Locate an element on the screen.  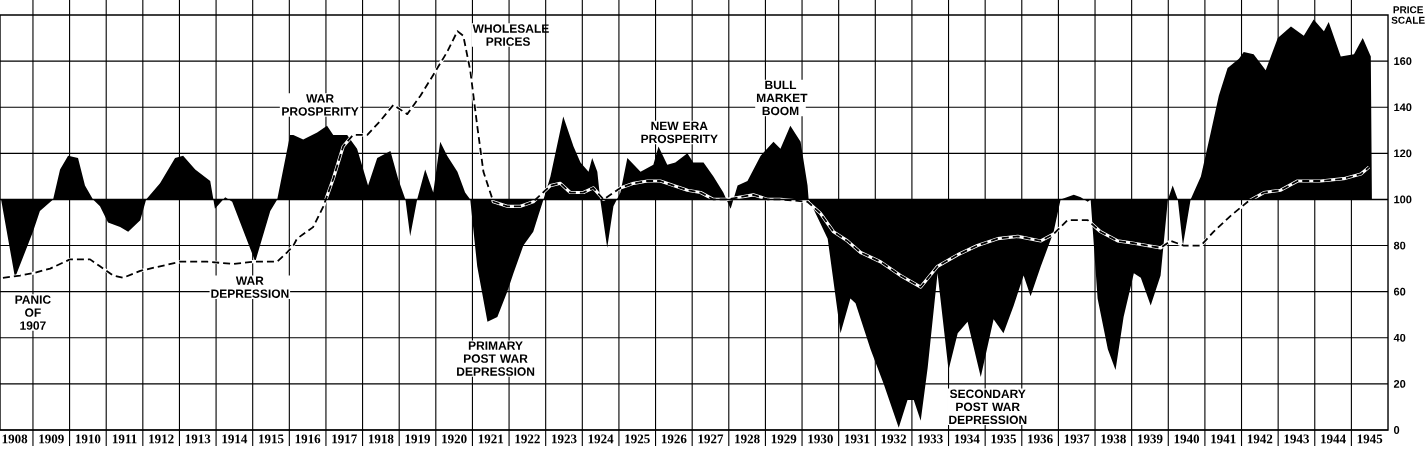
x-tick-label: 1937 is located at coordinates (1077, 439).